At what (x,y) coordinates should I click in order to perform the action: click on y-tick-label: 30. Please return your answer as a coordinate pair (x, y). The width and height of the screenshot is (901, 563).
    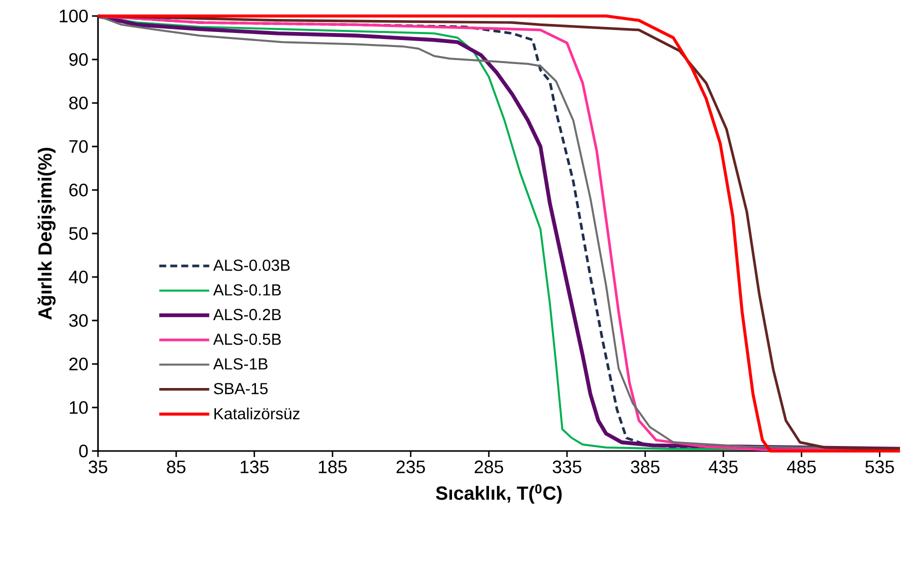
    Looking at the image, I should click on (78, 320).